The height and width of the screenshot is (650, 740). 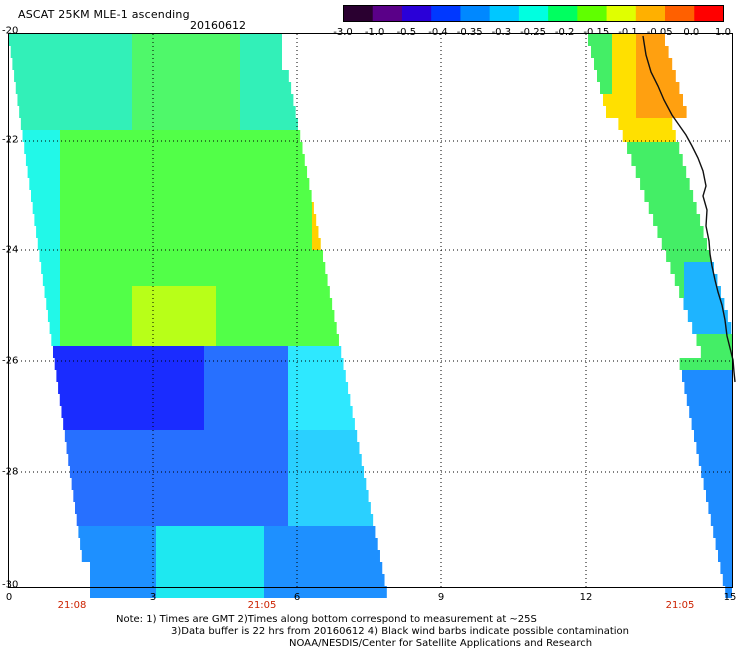 What do you see at coordinates (358, 13) in the screenshot?
I see `colorbar-swatch` at bounding box center [358, 13].